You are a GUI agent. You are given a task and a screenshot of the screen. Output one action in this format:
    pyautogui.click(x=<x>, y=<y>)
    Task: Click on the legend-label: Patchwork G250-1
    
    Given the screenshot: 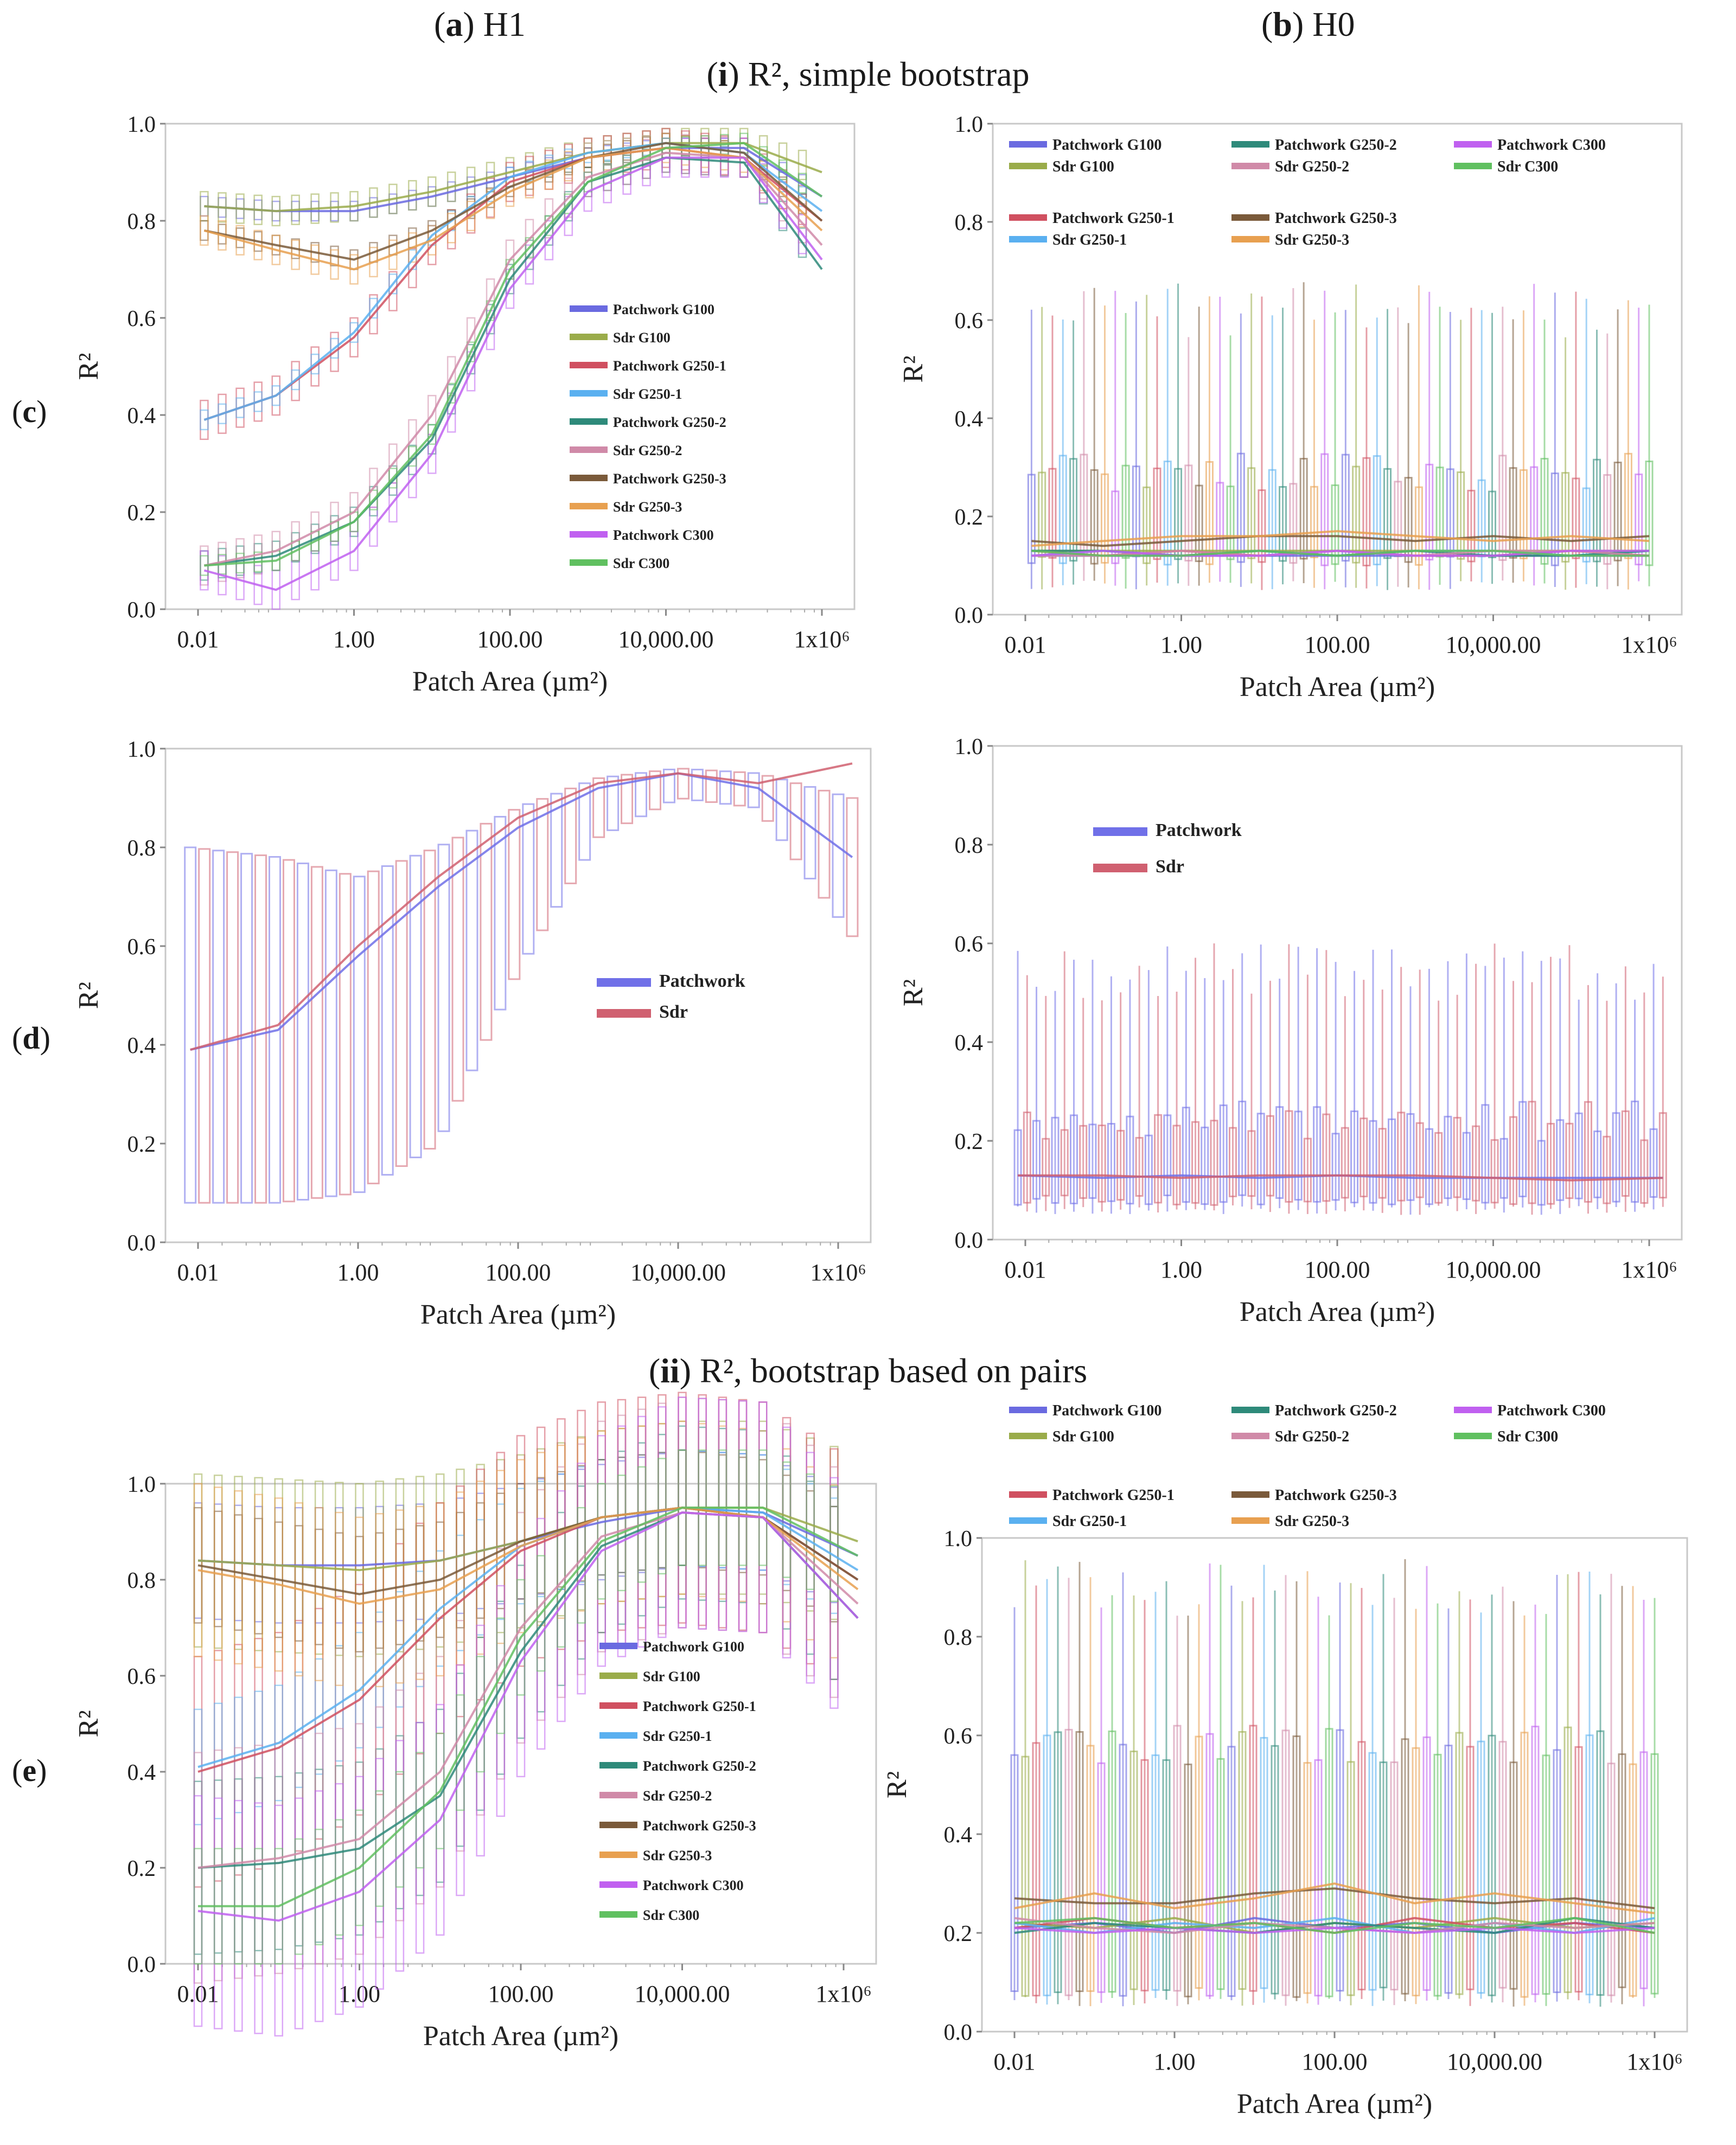 What is the action you would take?
    pyautogui.click(x=1113, y=218)
    